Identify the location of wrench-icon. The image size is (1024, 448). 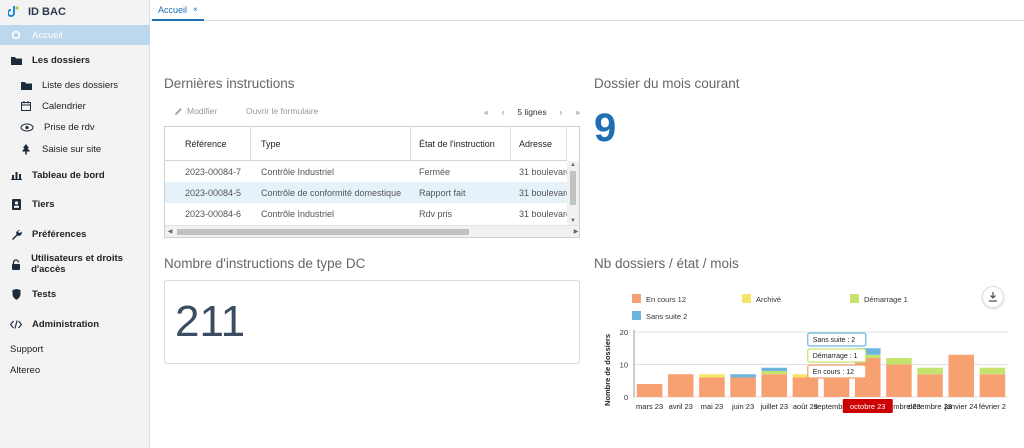
(16, 234).